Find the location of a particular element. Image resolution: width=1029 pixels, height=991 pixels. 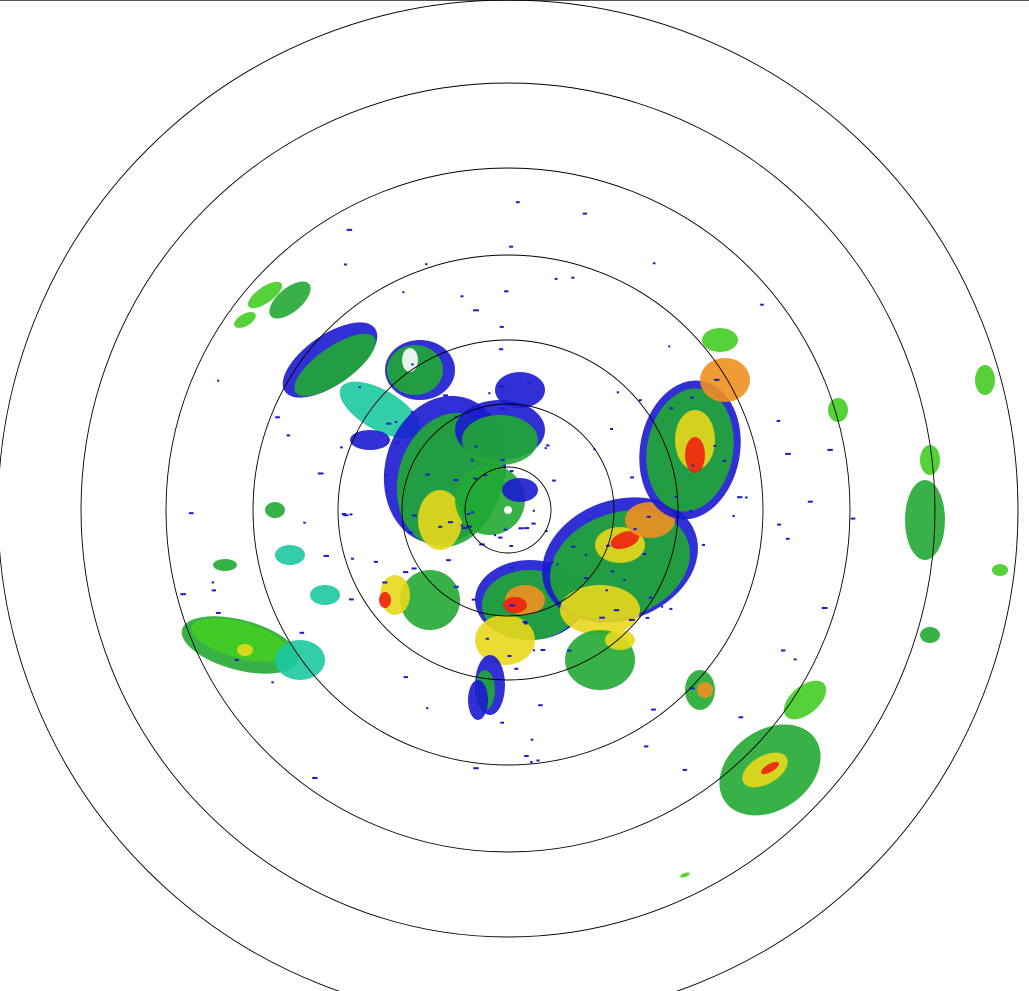

radar-site-marker is located at coordinates (508, 510).